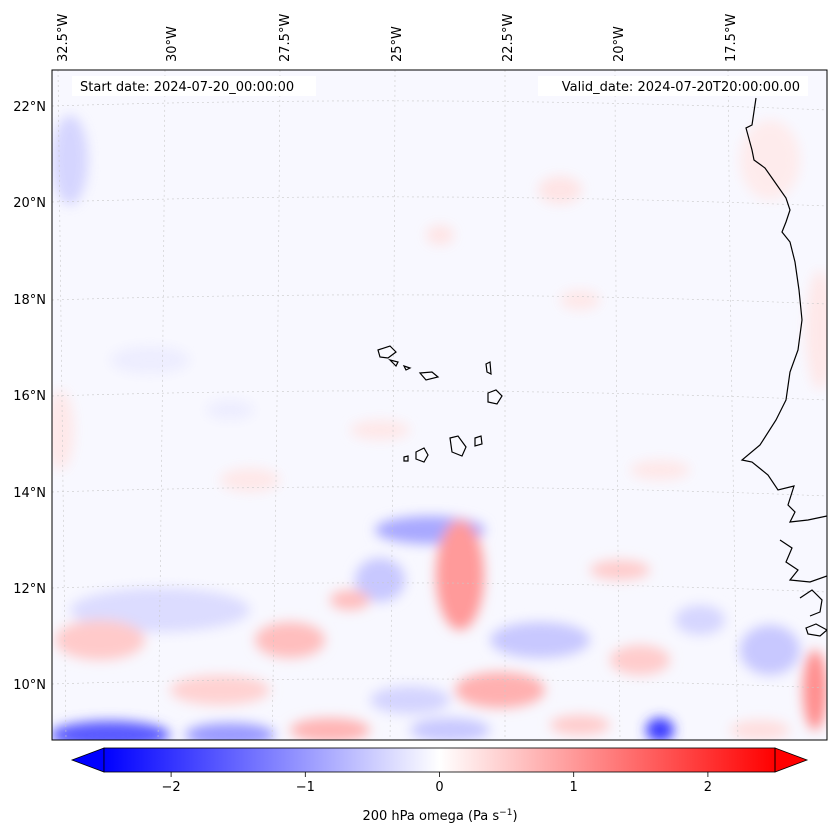  Describe the element at coordinates (29, 300) in the screenshot. I see `lat-label: 18°N` at that location.